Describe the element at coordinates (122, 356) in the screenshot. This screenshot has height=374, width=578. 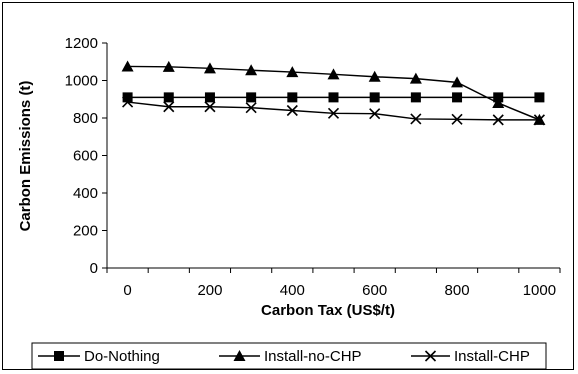
I see `legend-label-do-nothing: Do-Nothing` at that location.